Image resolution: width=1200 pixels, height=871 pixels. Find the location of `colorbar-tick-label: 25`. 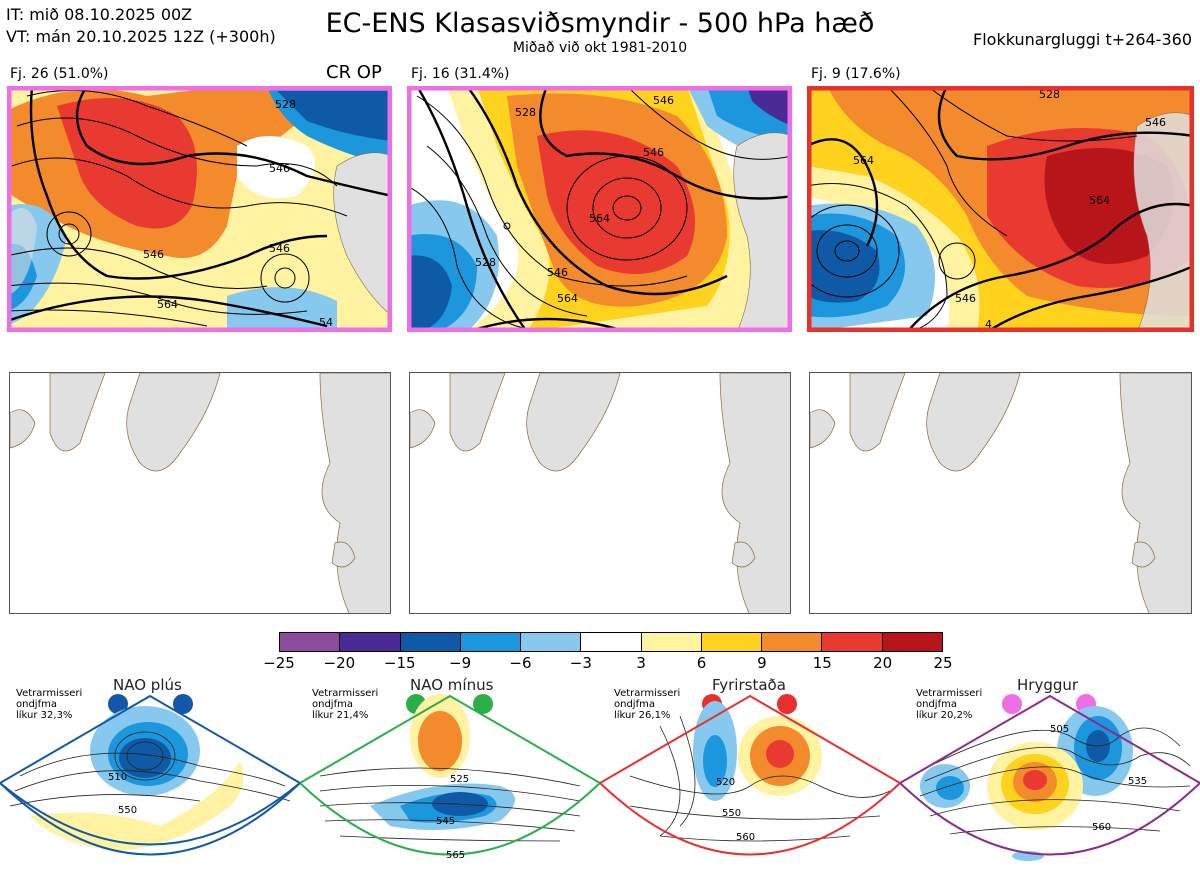

colorbar-tick-label: 25 is located at coordinates (943, 663).